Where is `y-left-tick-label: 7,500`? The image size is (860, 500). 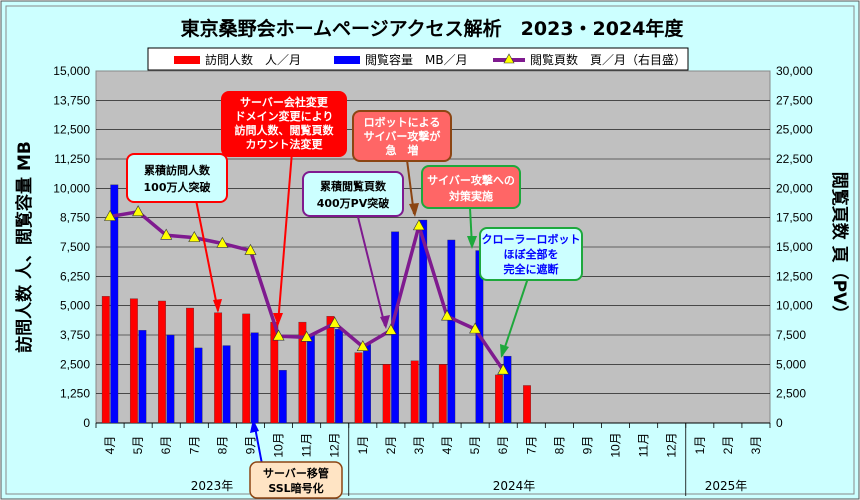 y-left-tick-label: 7,500 is located at coordinates (75, 247).